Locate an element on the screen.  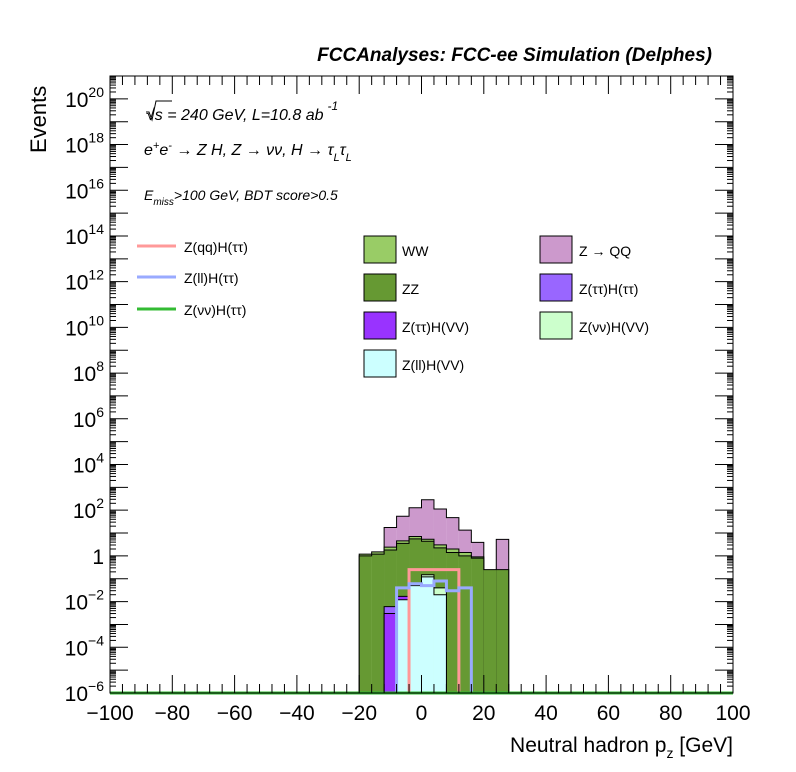
chart-title: FCCAnalyses: FCC-ee Simulation (Delphes) is located at coordinates (514, 55).